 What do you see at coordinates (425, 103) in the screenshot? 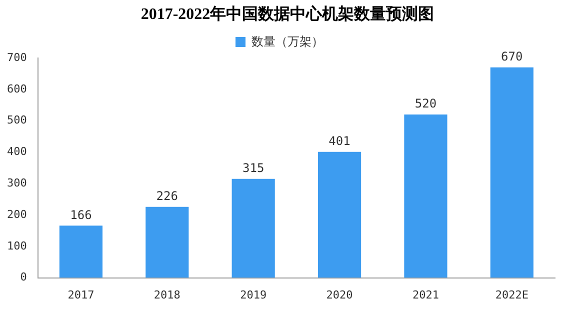
I see `data-label: 520` at bounding box center [425, 103].